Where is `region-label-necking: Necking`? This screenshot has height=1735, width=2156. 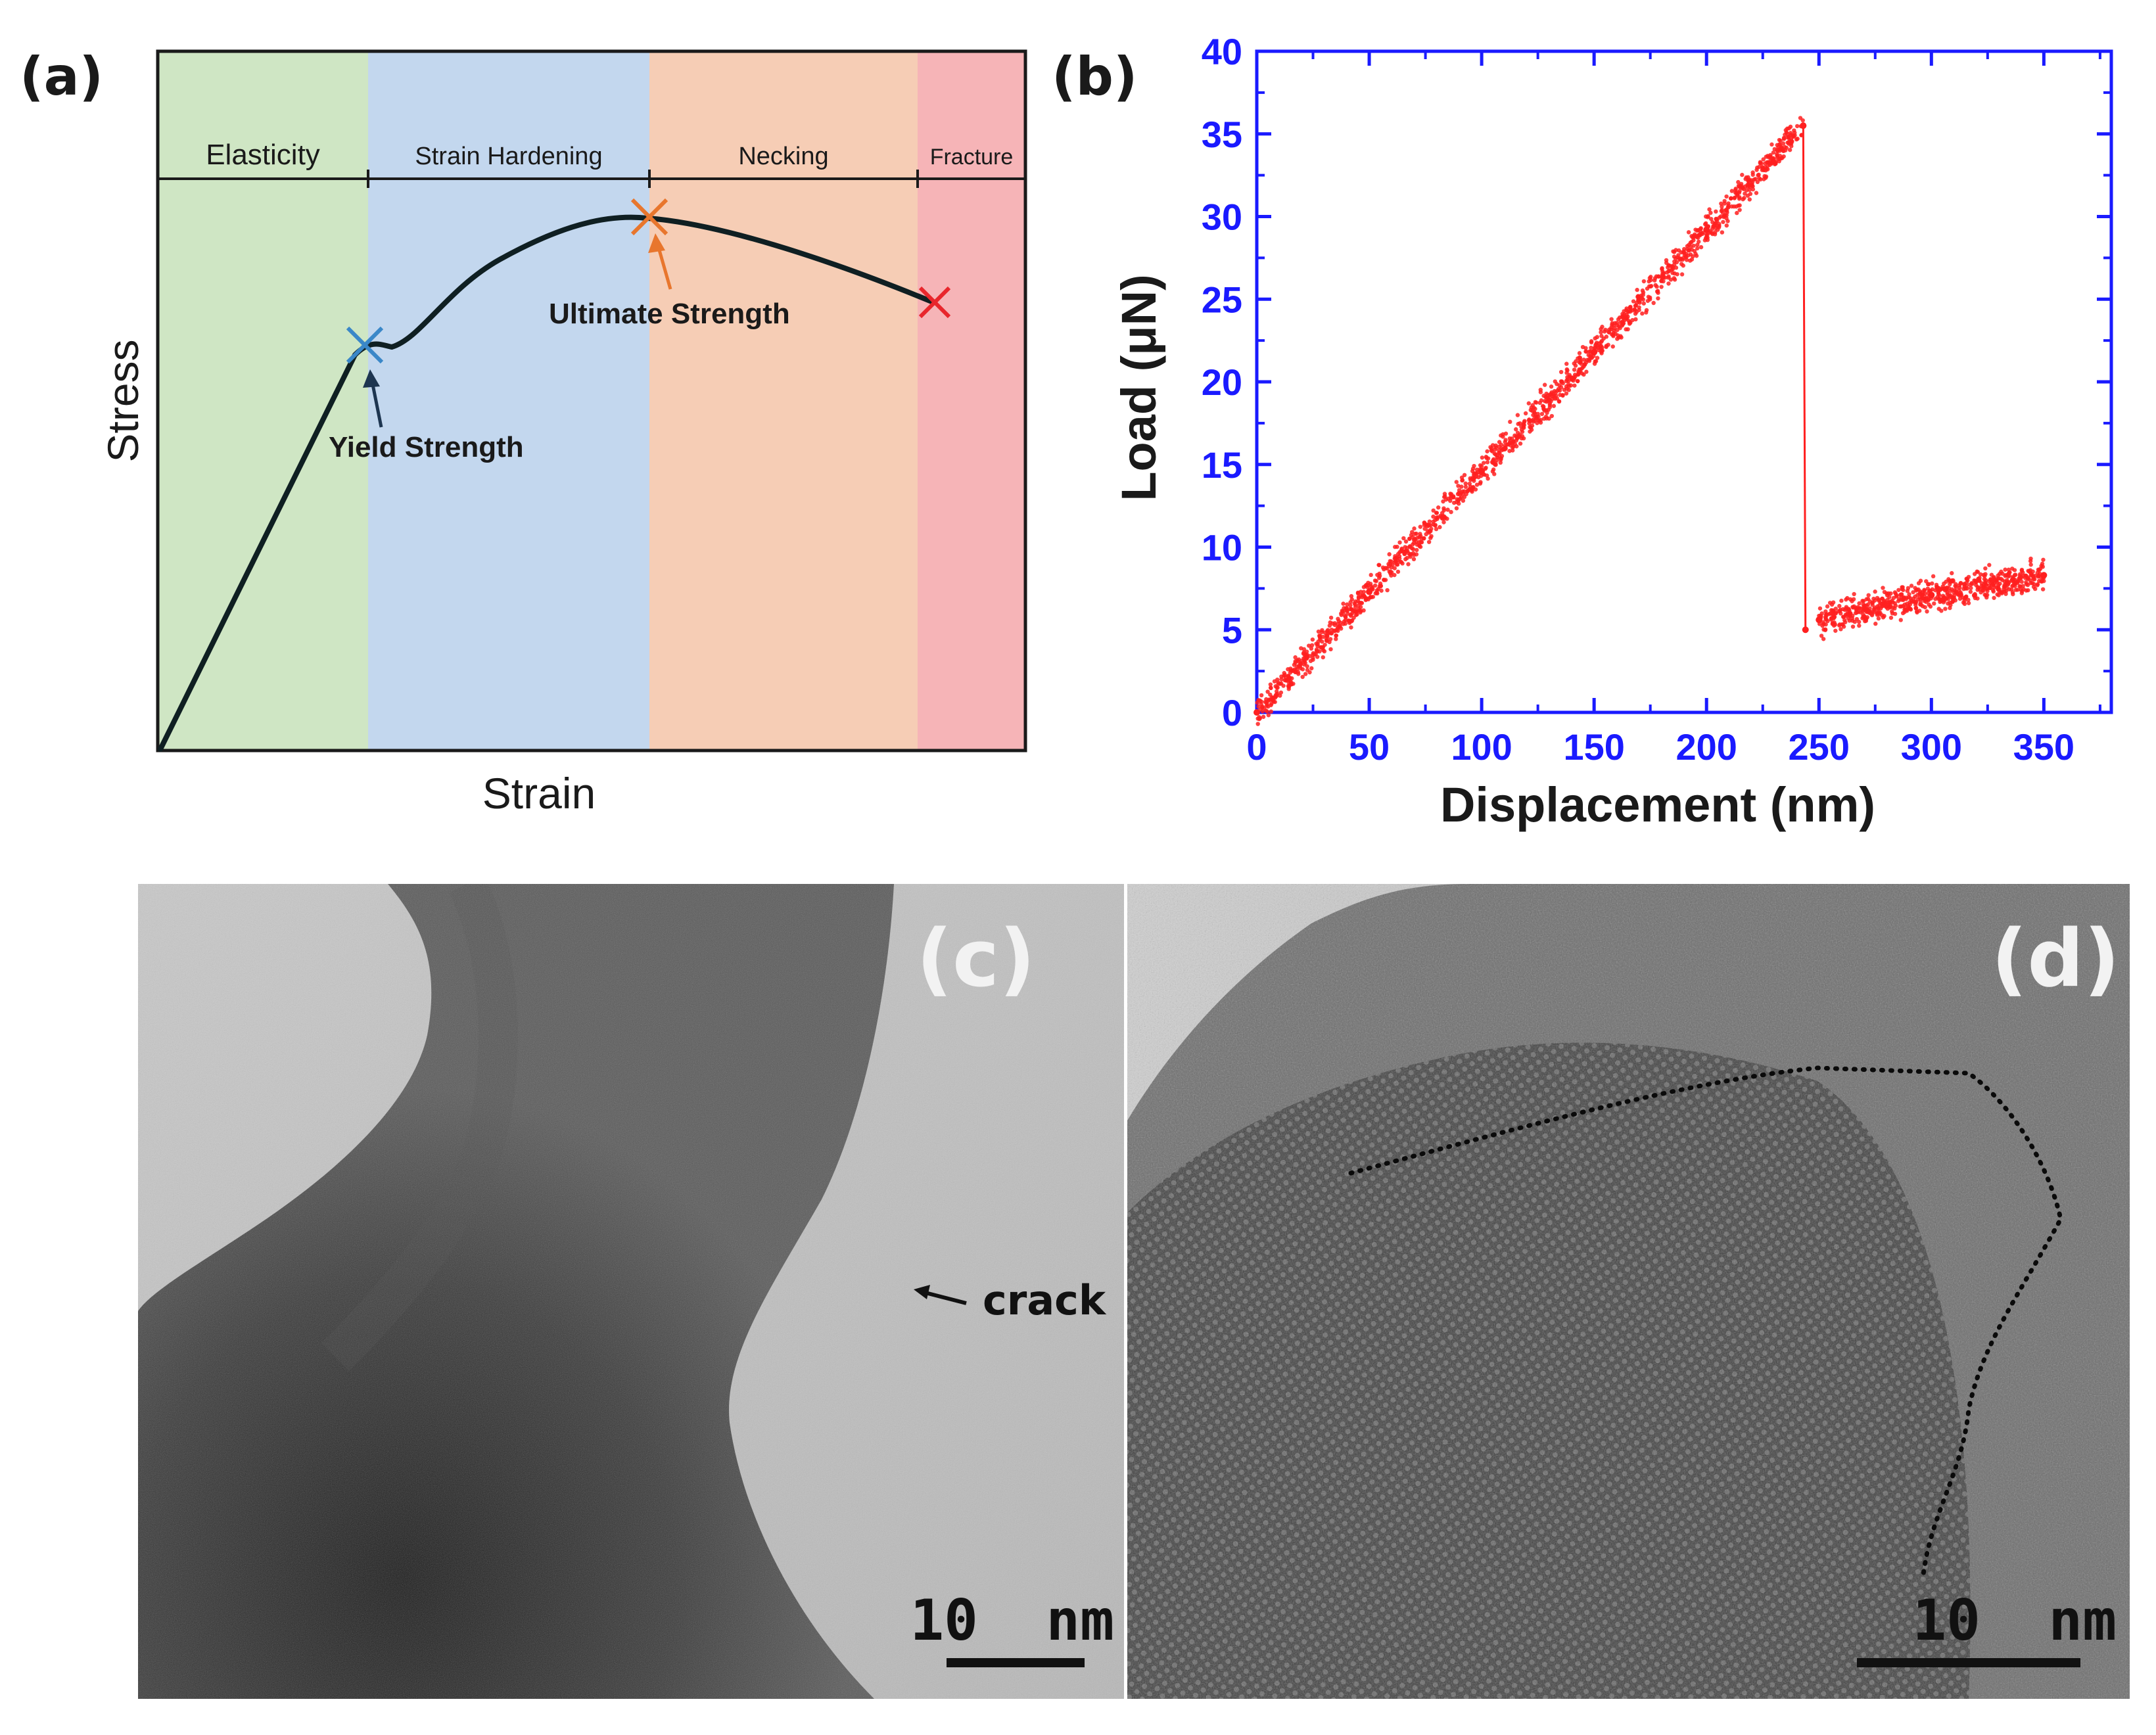
region-label-necking: Necking is located at coordinates (783, 157).